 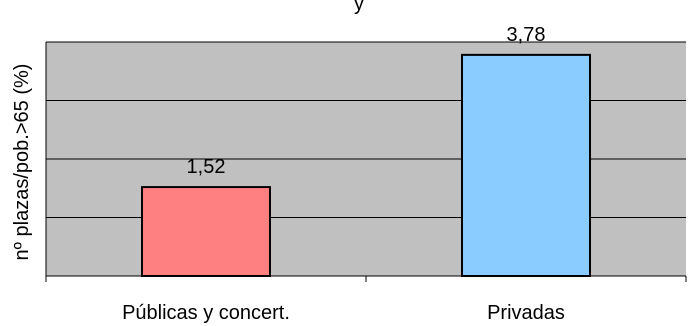 I want to click on x-axis-tick-labels: Públicas y concert. Privadas, so click(x=343, y=313).